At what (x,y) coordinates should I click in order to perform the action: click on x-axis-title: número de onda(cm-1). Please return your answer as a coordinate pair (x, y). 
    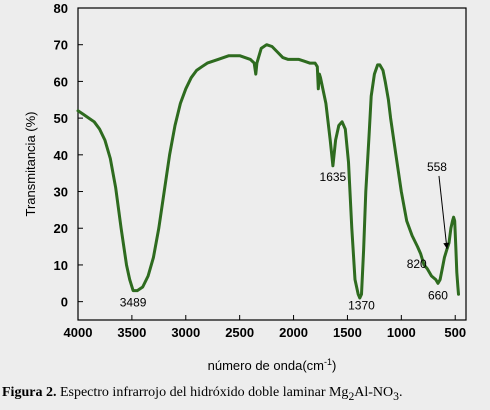
    Looking at the image, I should click on (272, 365).